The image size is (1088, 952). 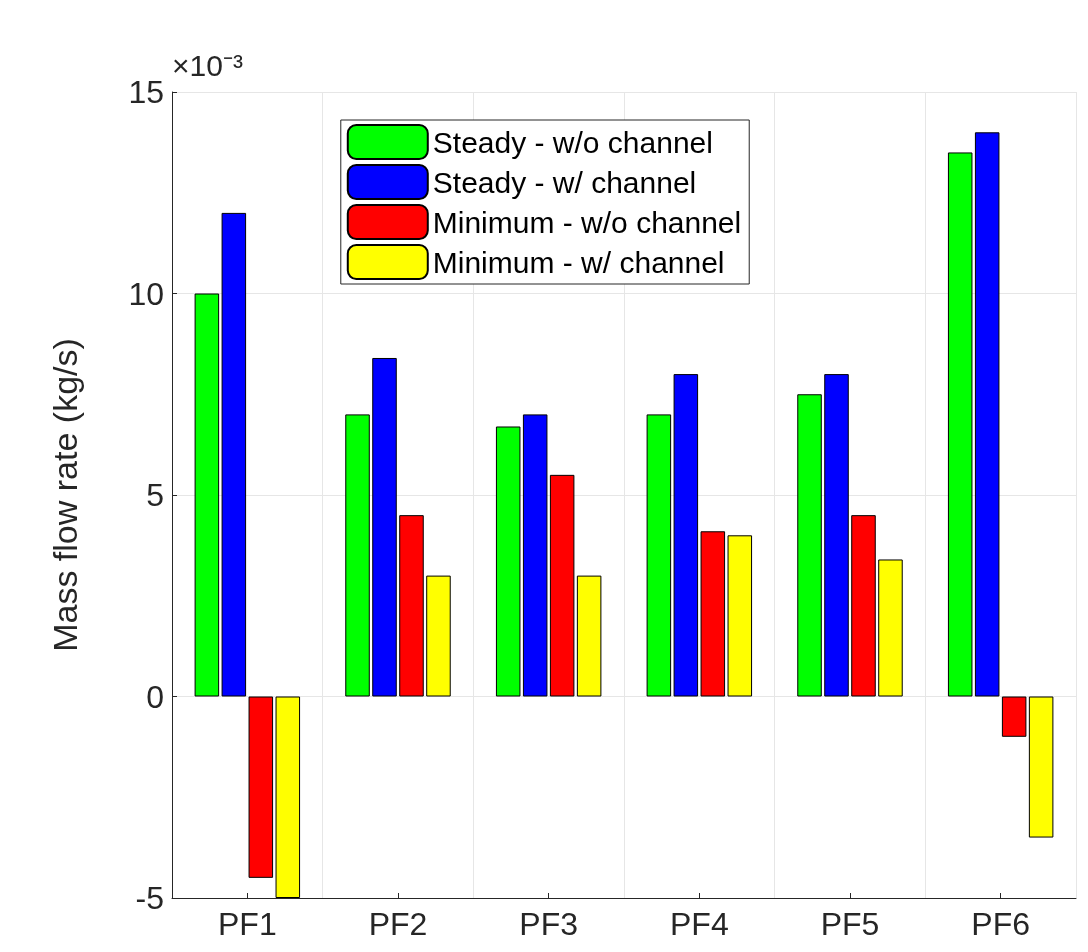 I want to click on x-tick-label: PF3, so click(x=549, y=924).